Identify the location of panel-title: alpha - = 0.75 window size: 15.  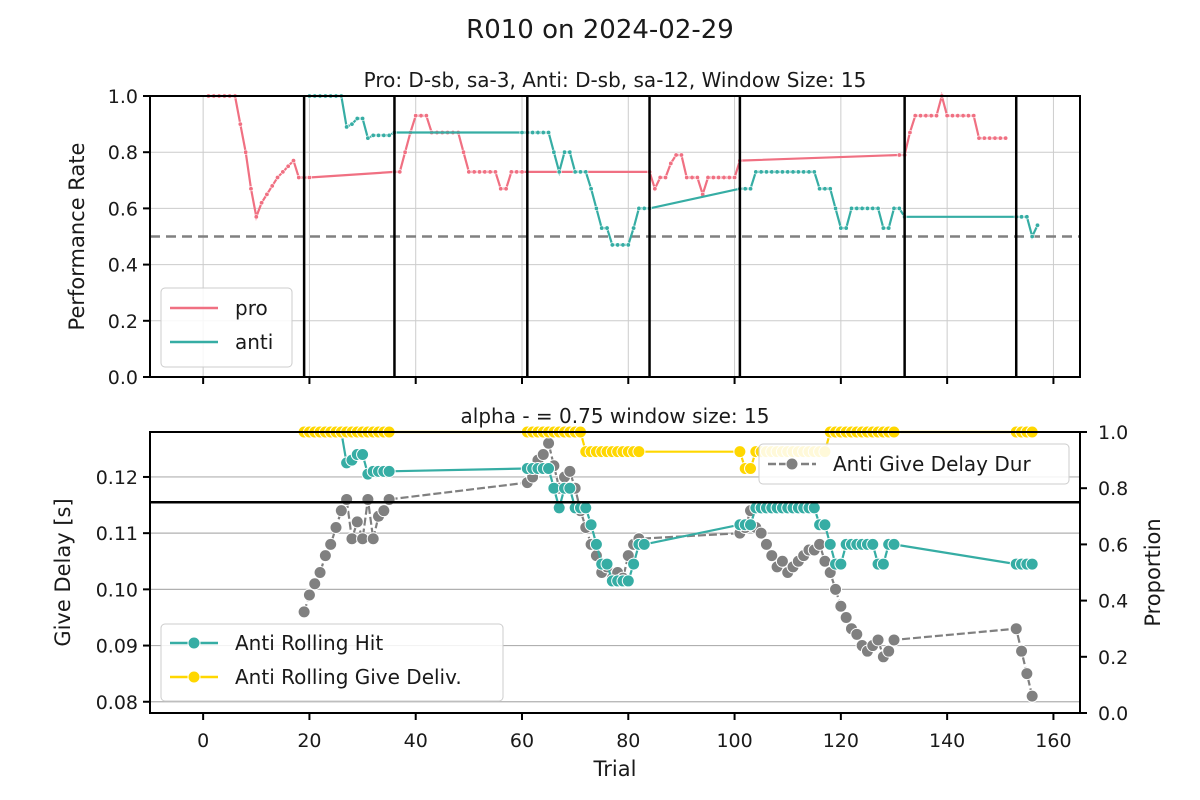
(615, 416).